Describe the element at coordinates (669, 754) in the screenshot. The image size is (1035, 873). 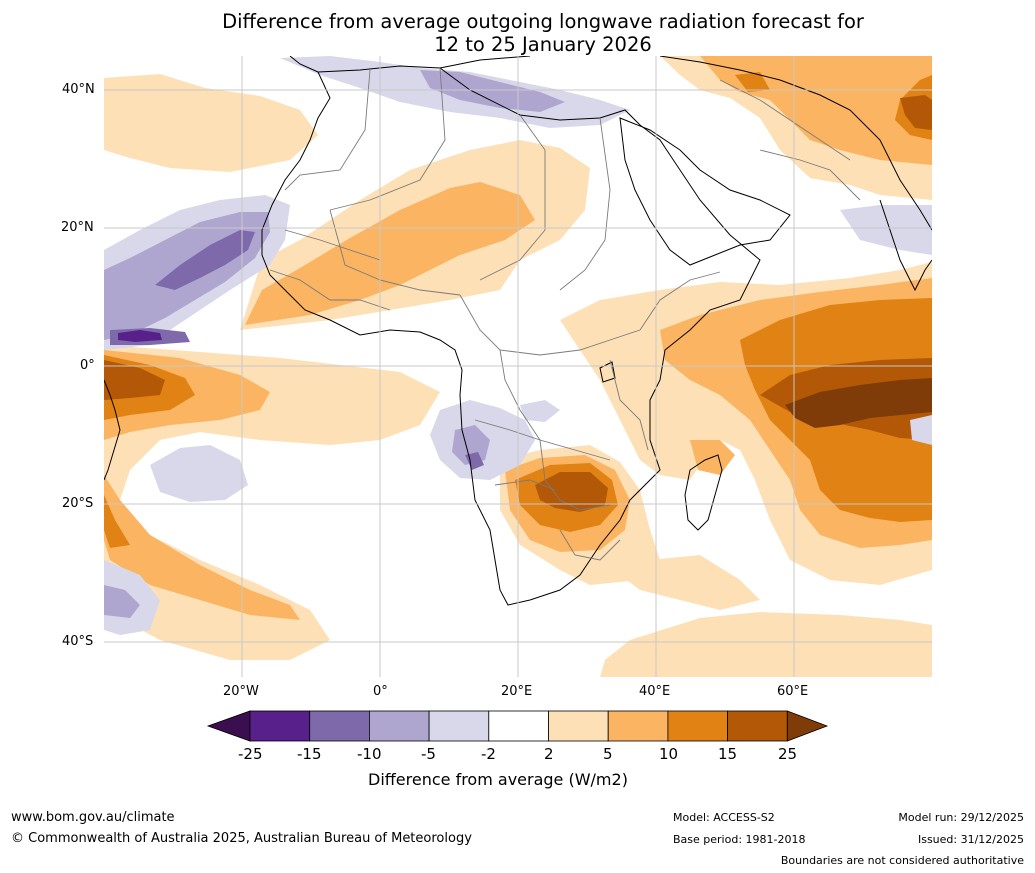
I see `colorbar-tick: 10` at that location.